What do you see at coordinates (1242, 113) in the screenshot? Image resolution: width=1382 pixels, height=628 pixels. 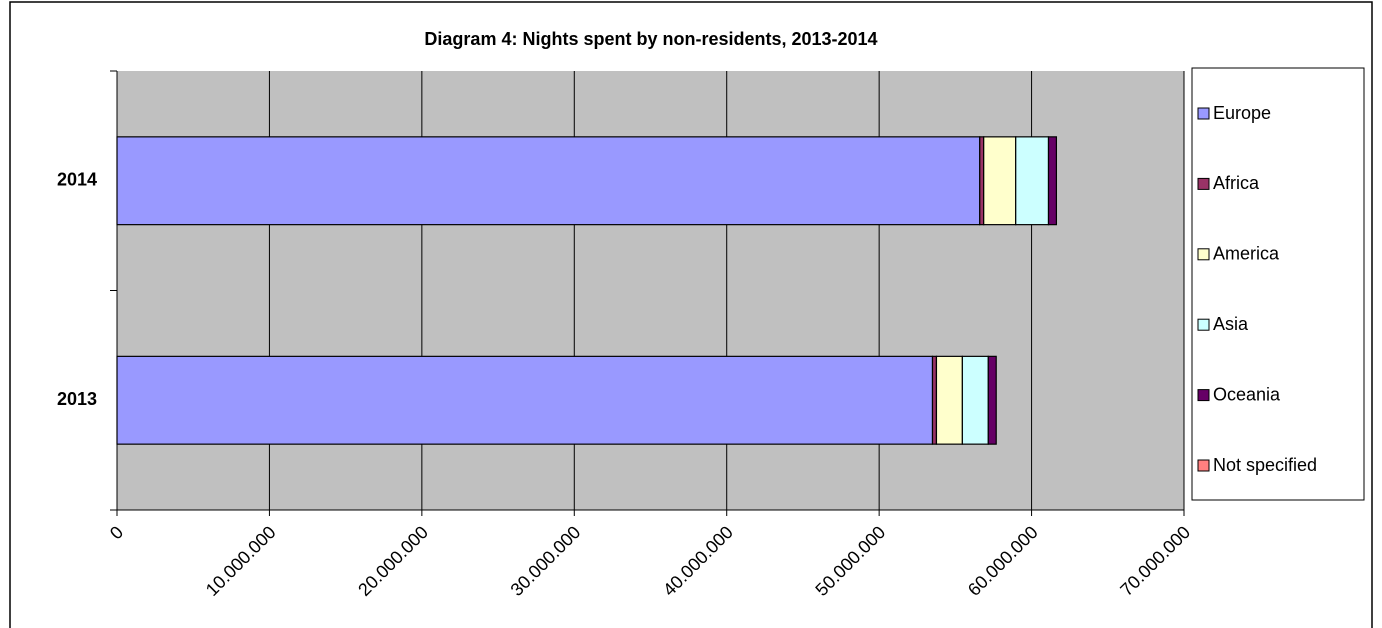 I see `legend-label: Europe` at bounding box center [1242, 113].